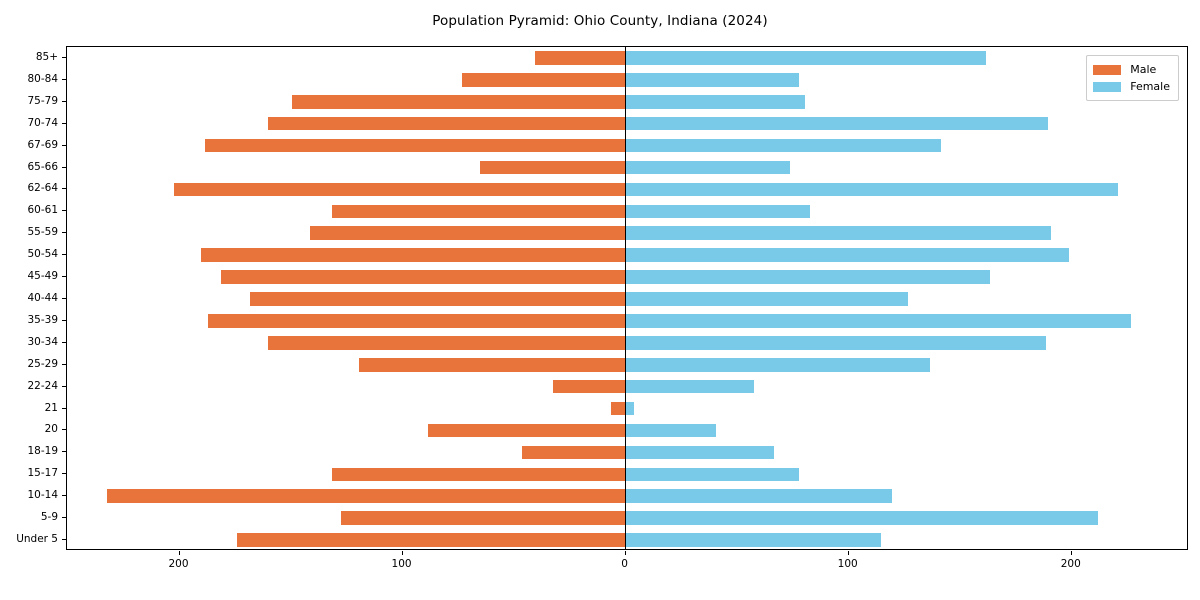  Describe the element at coordinates (42, 166) in the screenshot. I see `y-axis-tick-label: 65-66` at that location.